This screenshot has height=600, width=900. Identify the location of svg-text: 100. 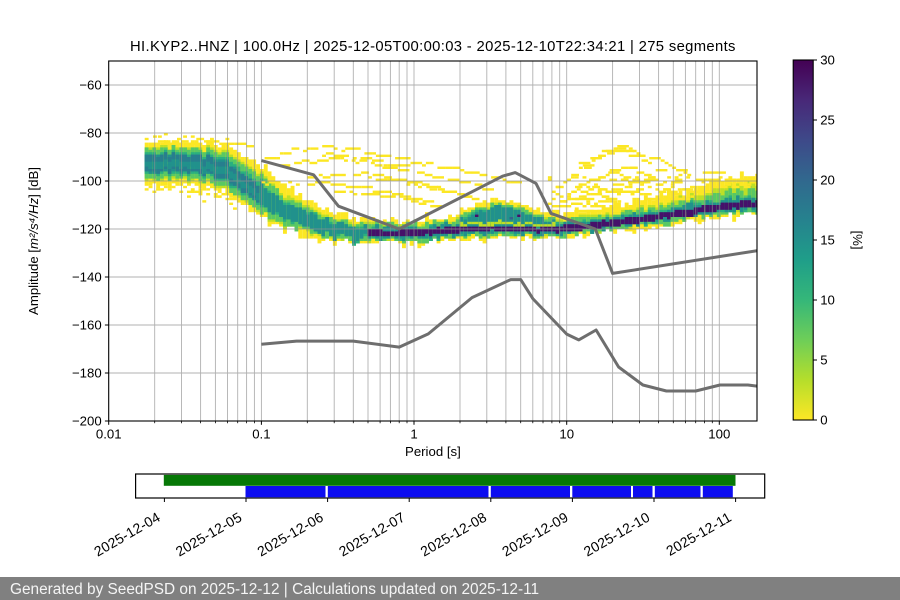
(719, 434).